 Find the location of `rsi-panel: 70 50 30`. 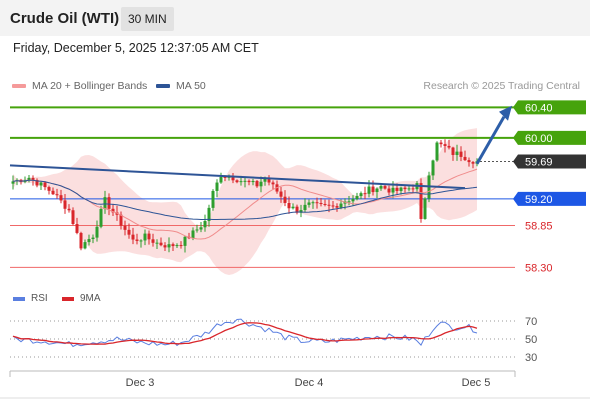

rsi-panel: 70 50 30 is located at coordinates (273, 340).